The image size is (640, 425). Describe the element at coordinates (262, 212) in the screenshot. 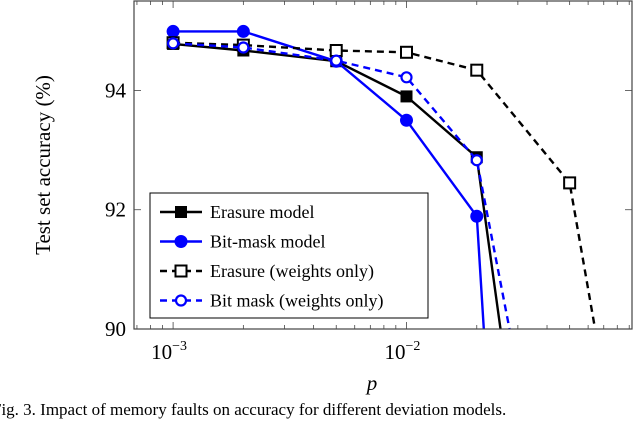

I see `legend-label: Erasure model` at that location.